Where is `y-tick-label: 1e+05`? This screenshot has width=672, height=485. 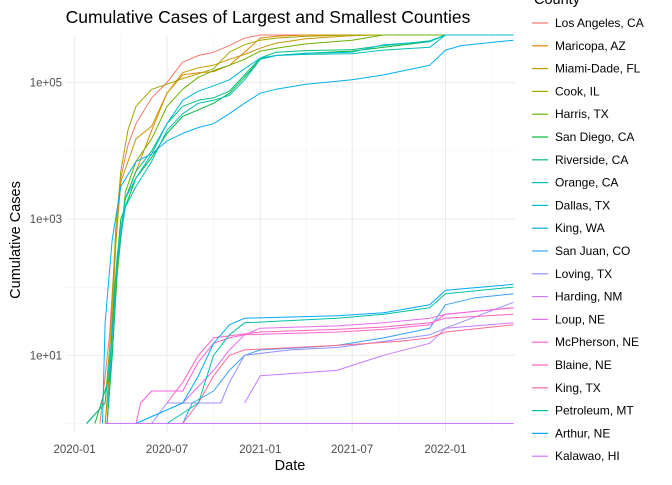 y-tick-label: 1e+05 is located at coordinates (46, 84).